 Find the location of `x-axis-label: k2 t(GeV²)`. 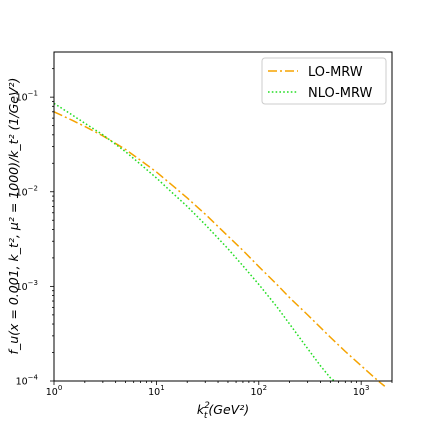

x-axis-label: k2 t(GeV²) is located at coordinates (223, 411).